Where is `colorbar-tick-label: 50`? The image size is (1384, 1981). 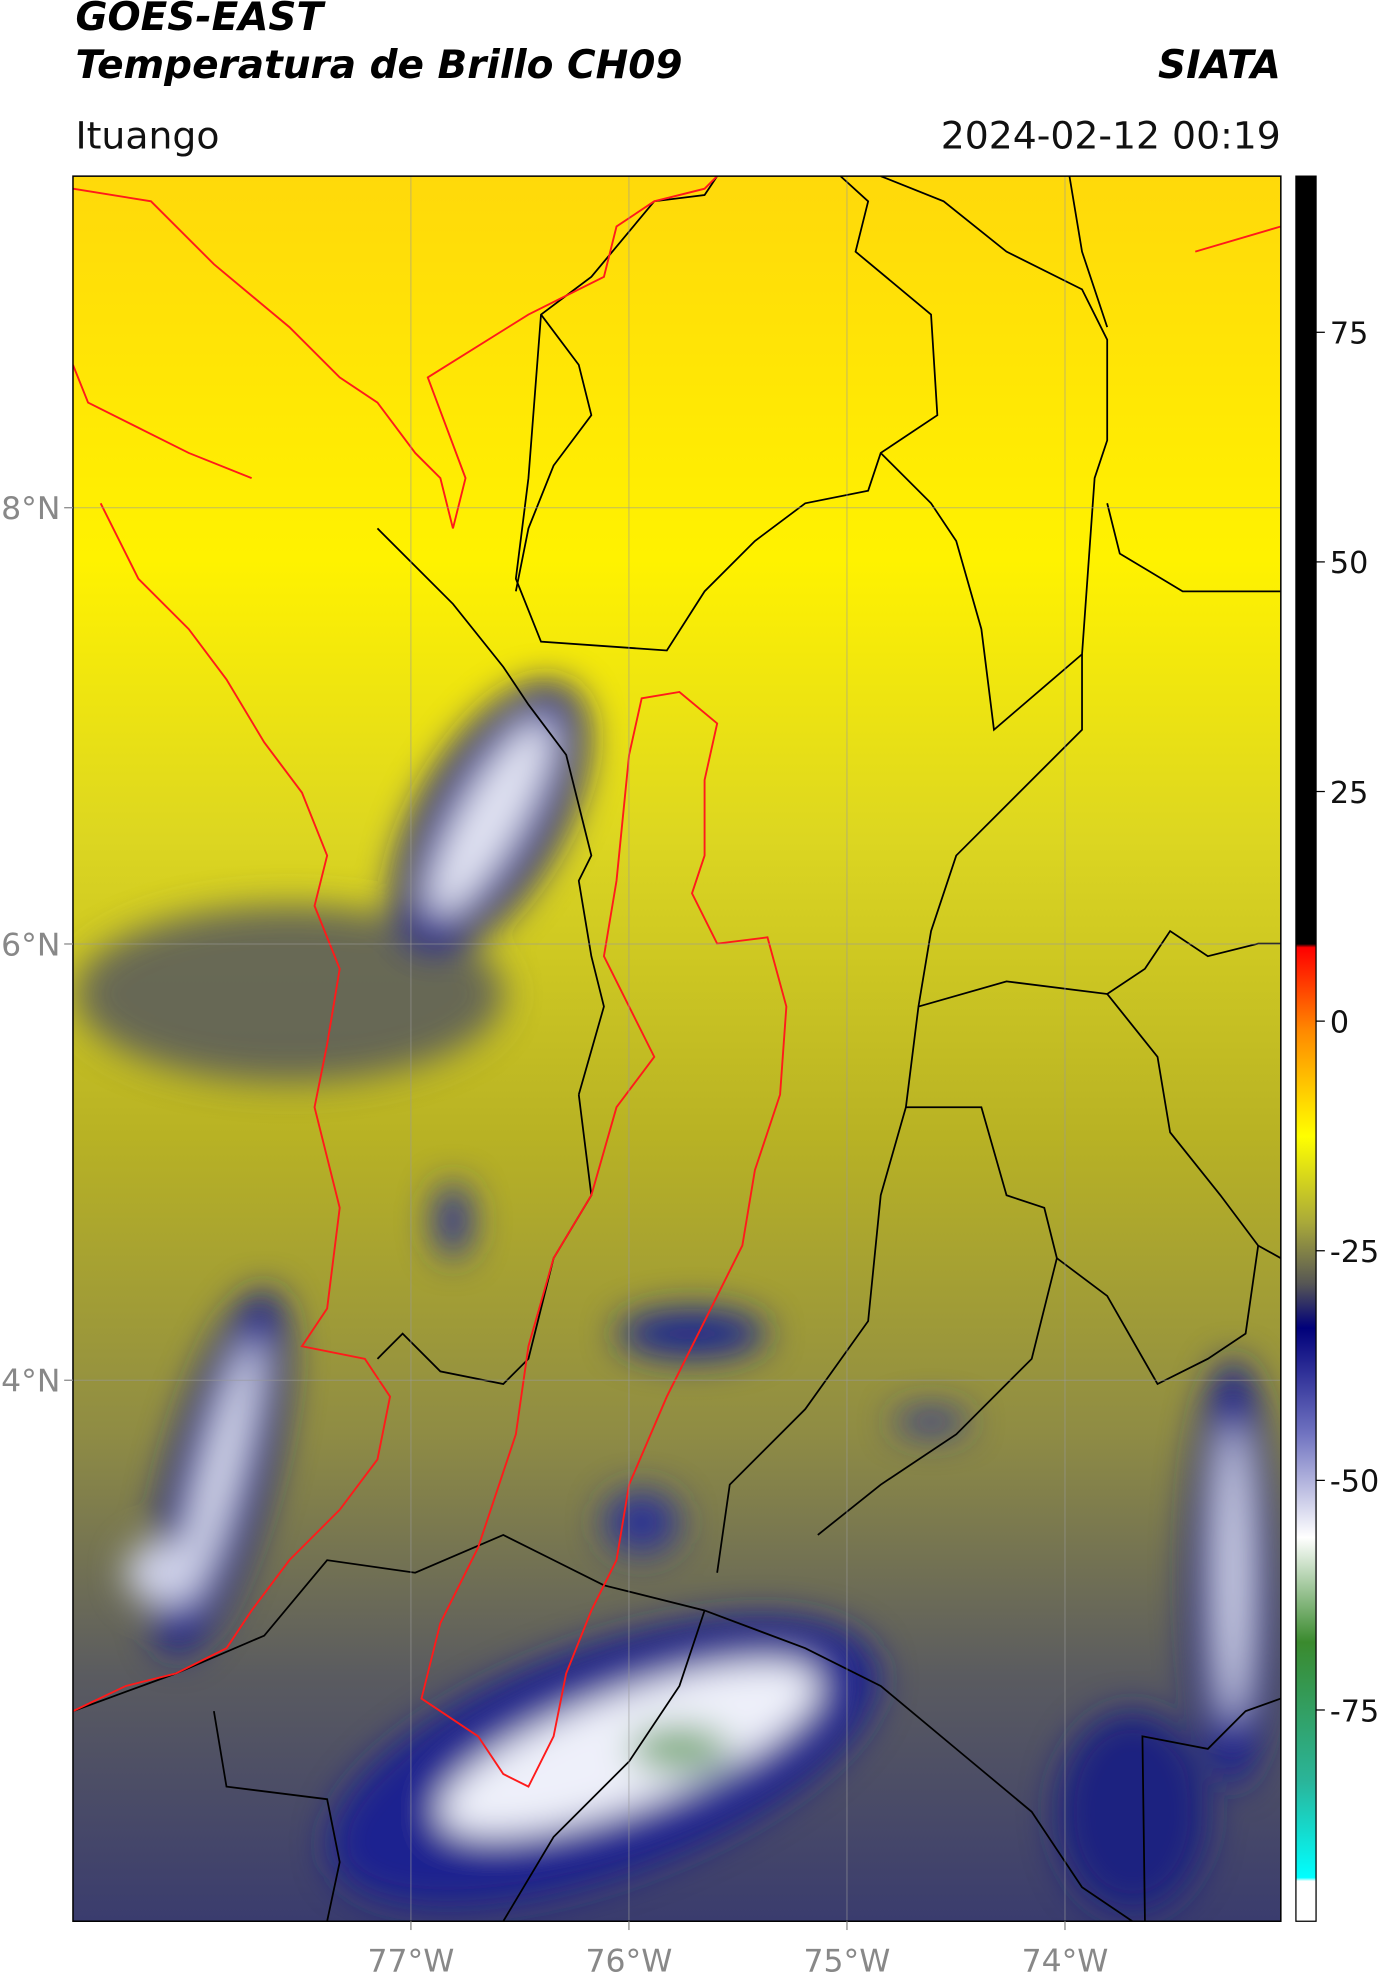 colorbar-tick-label: 50 is located at coordinates (1349, 563).